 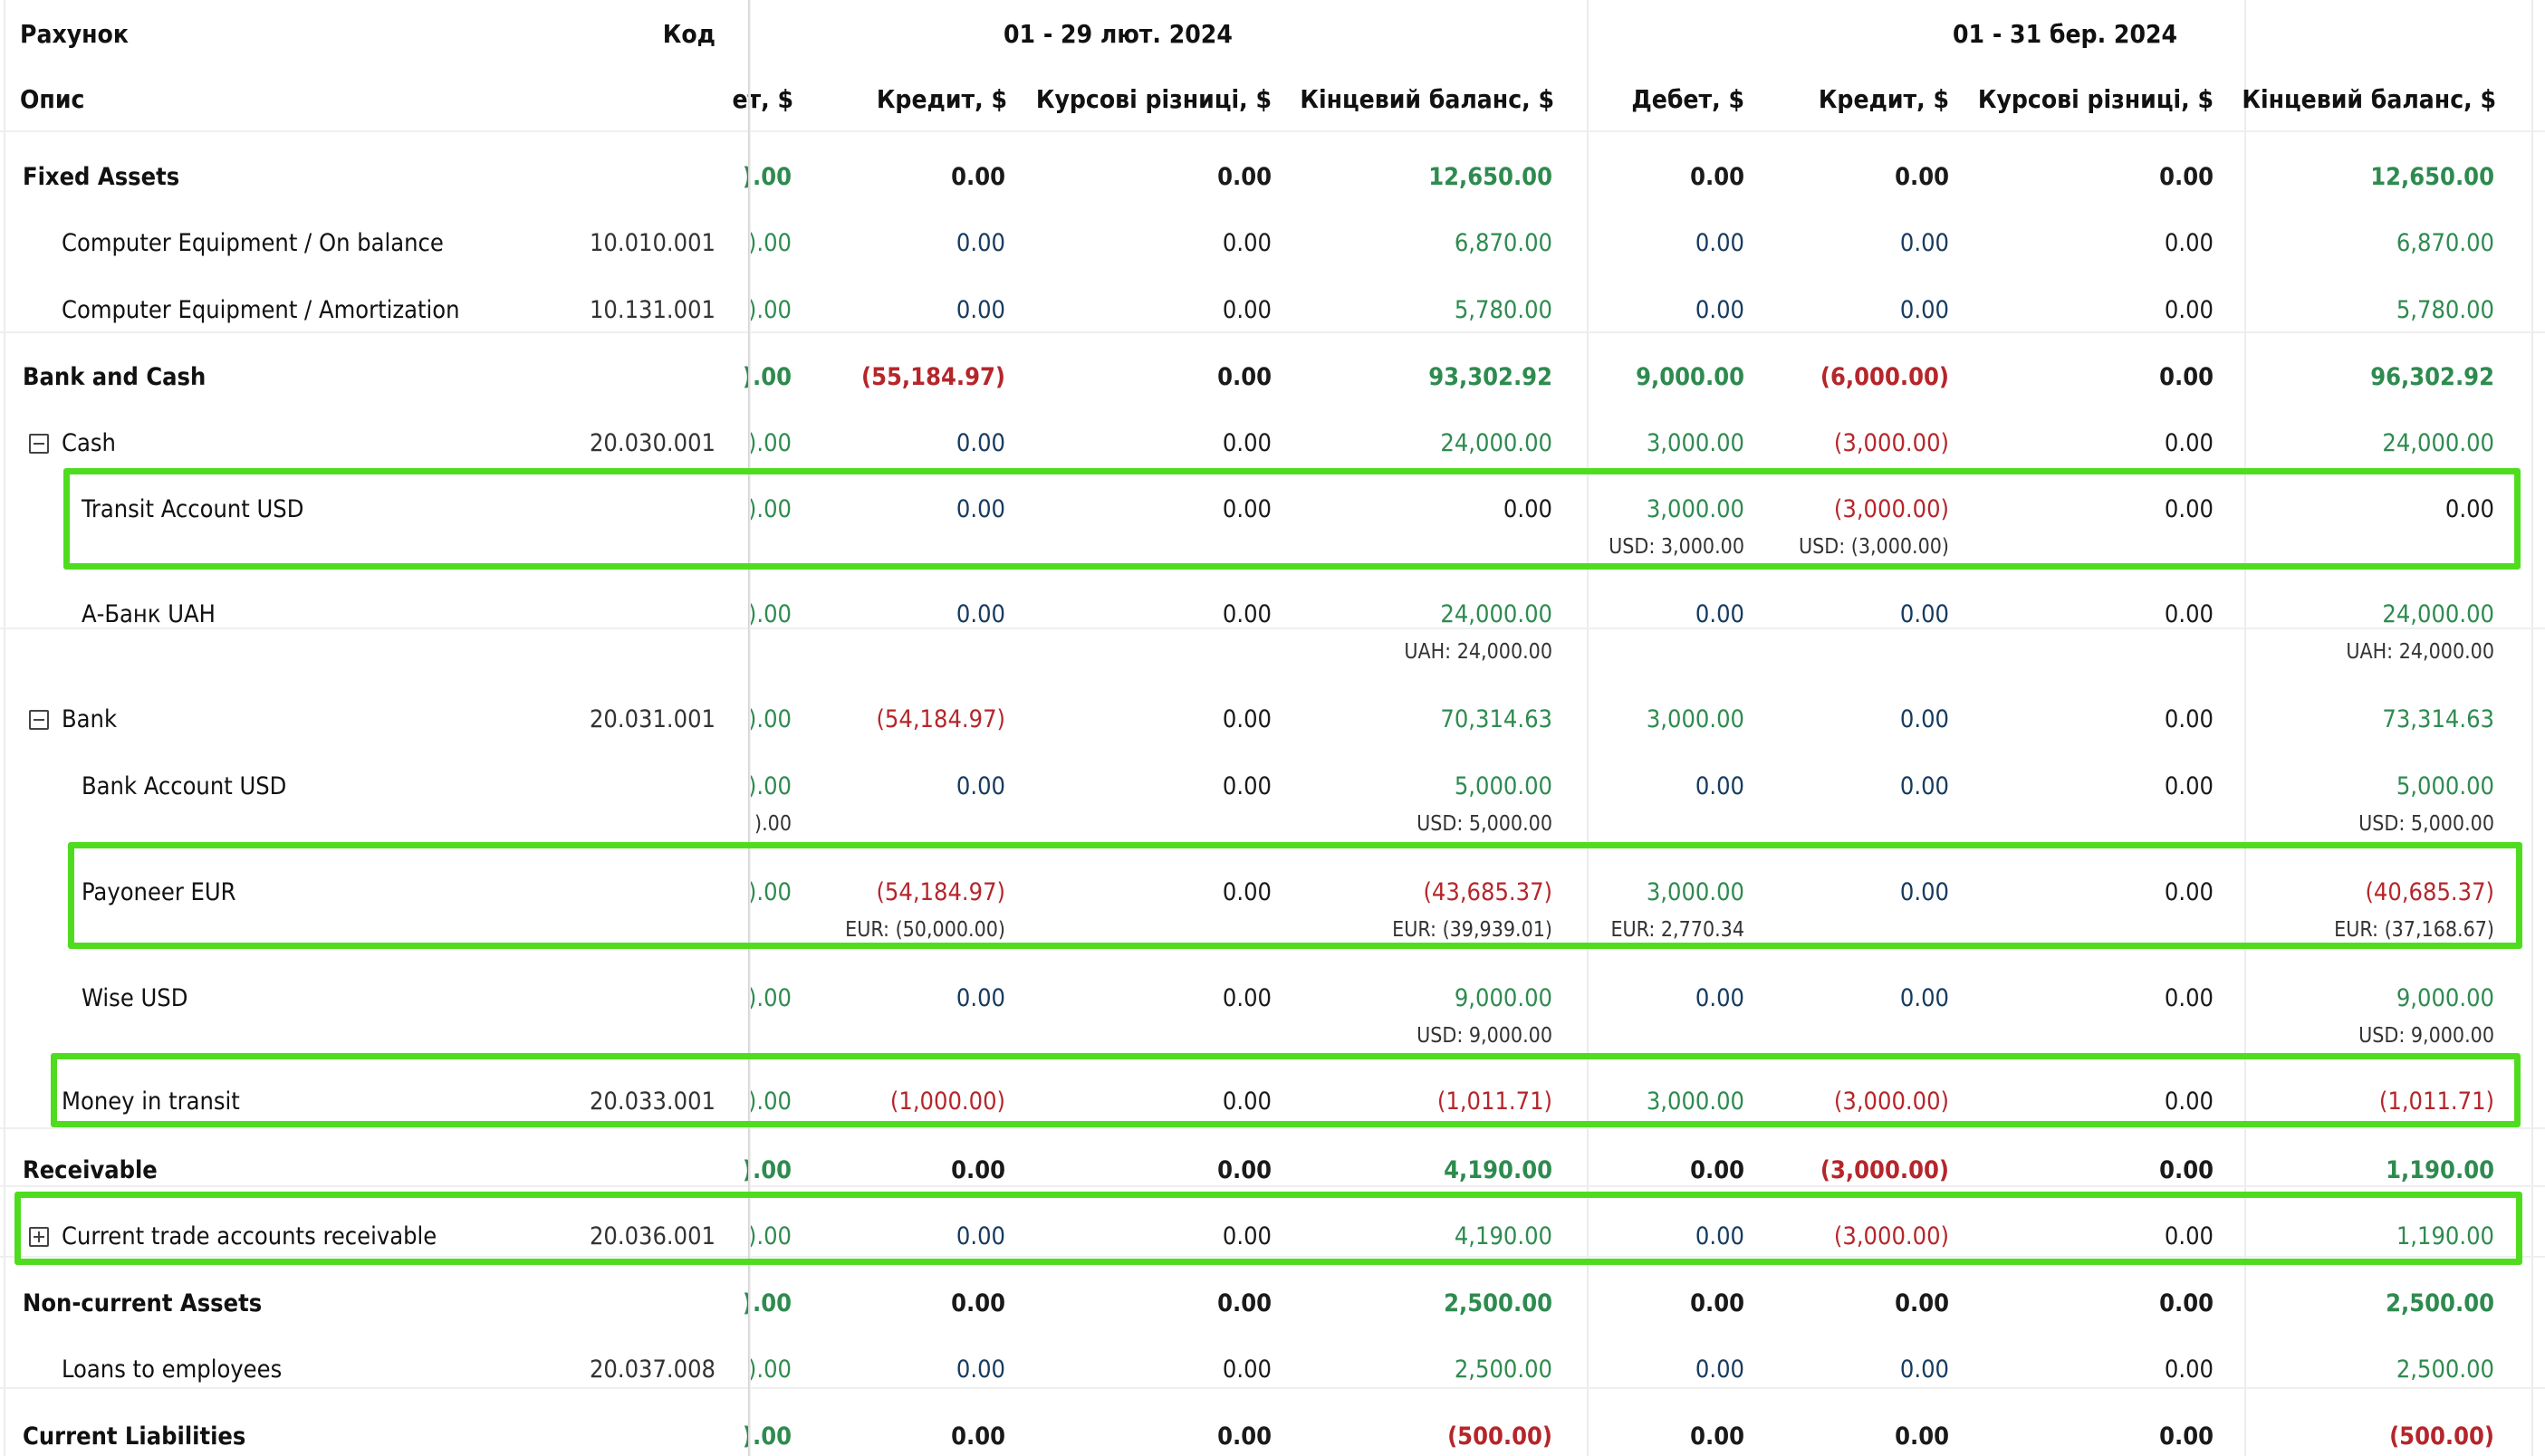 I want to click on cell-b2-currency: EUR: (37,168.67), so click(x=2414, y=930).